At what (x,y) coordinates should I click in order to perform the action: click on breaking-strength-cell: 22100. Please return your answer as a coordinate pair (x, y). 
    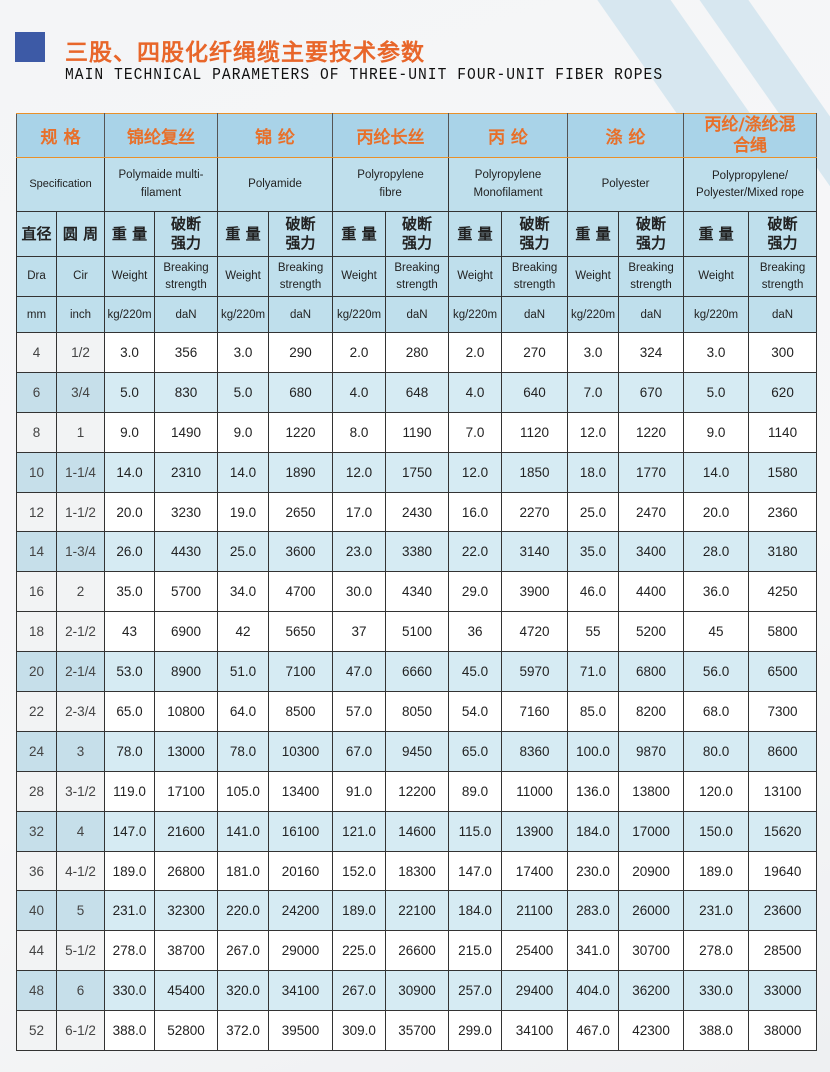
    Looking at the image, I should click on (417, 911).